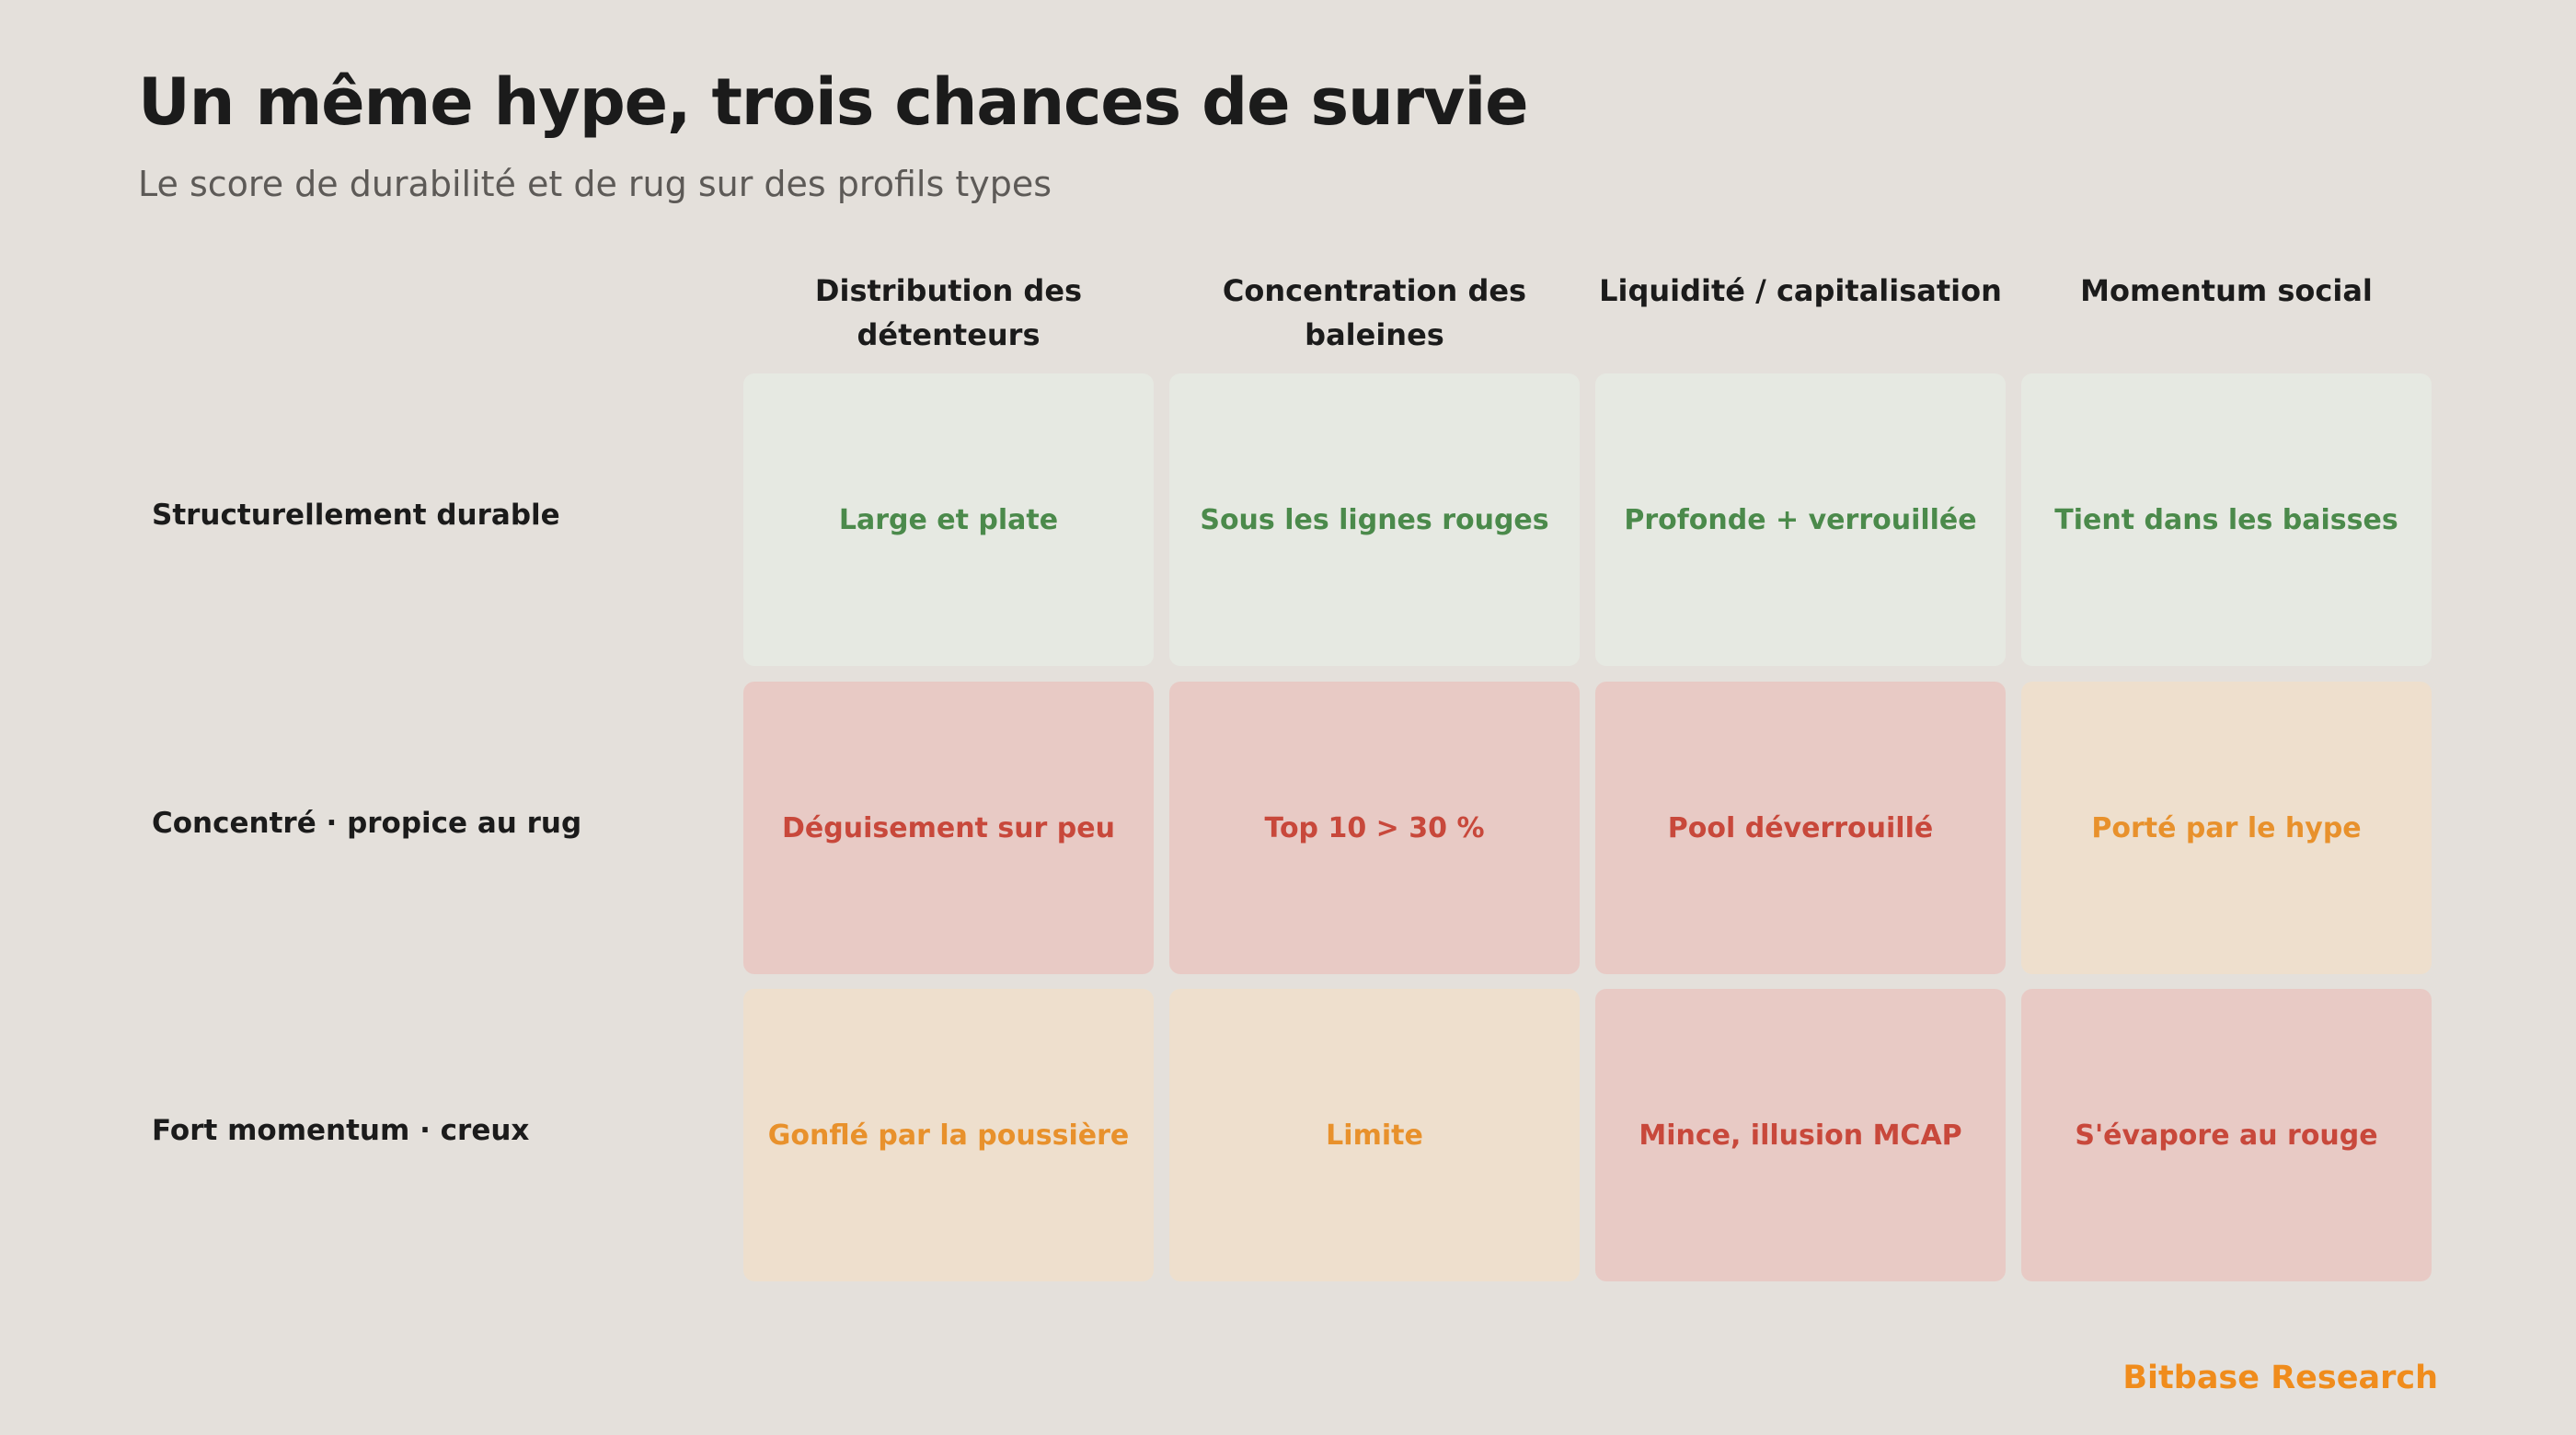 Image resolution: width=2576 pixels, height=1435 pixels. I want to click on matrix-cell: Déguisement sur peu, so click(949, 828).